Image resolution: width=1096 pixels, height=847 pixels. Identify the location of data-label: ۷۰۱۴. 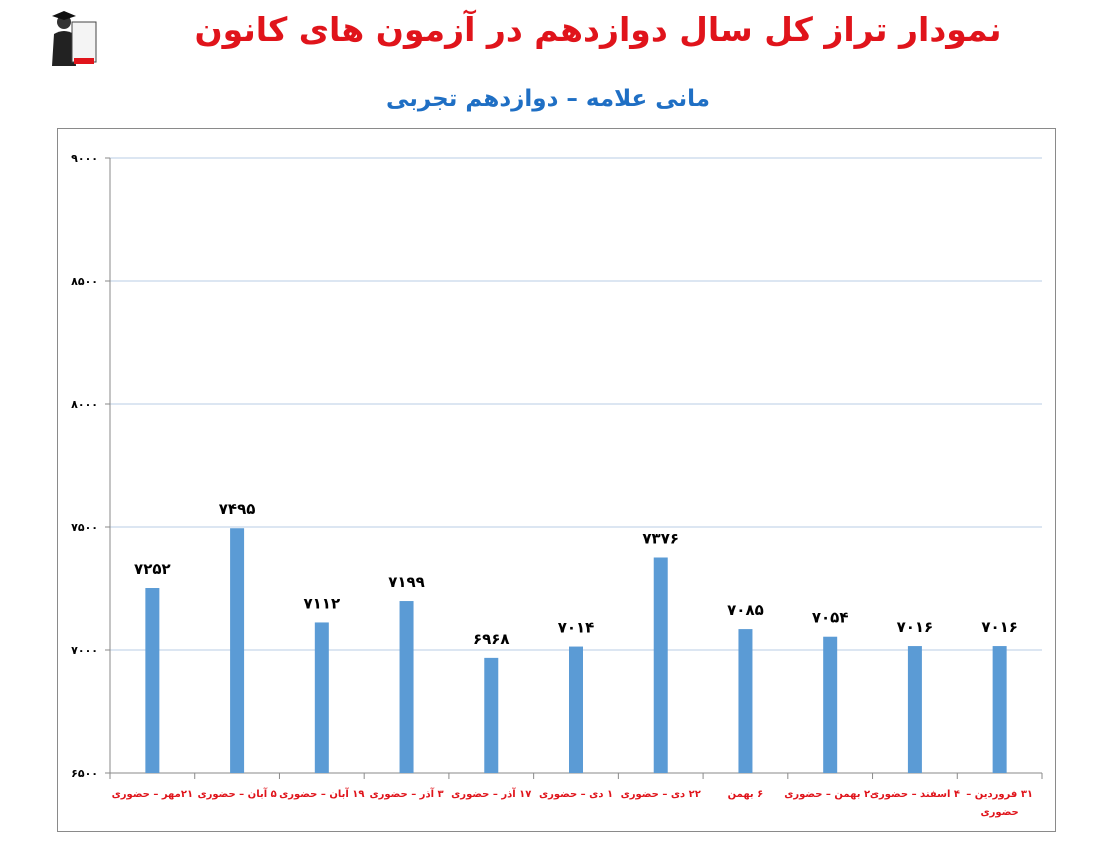
(576, 628).